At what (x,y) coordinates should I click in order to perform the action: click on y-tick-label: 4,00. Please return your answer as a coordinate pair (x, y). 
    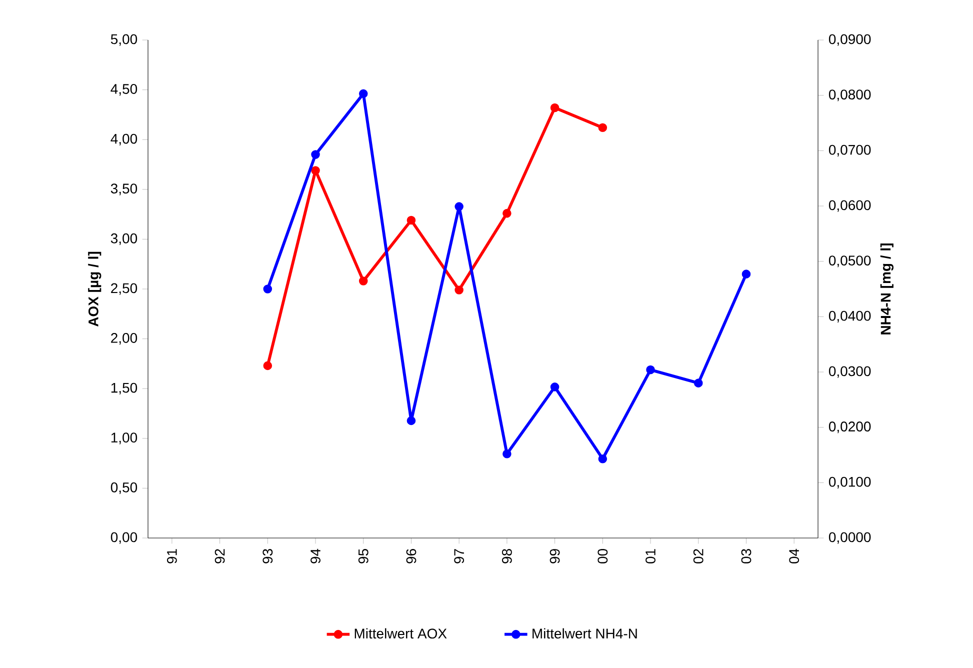
    Looking at the image, I should click on (124, 140).